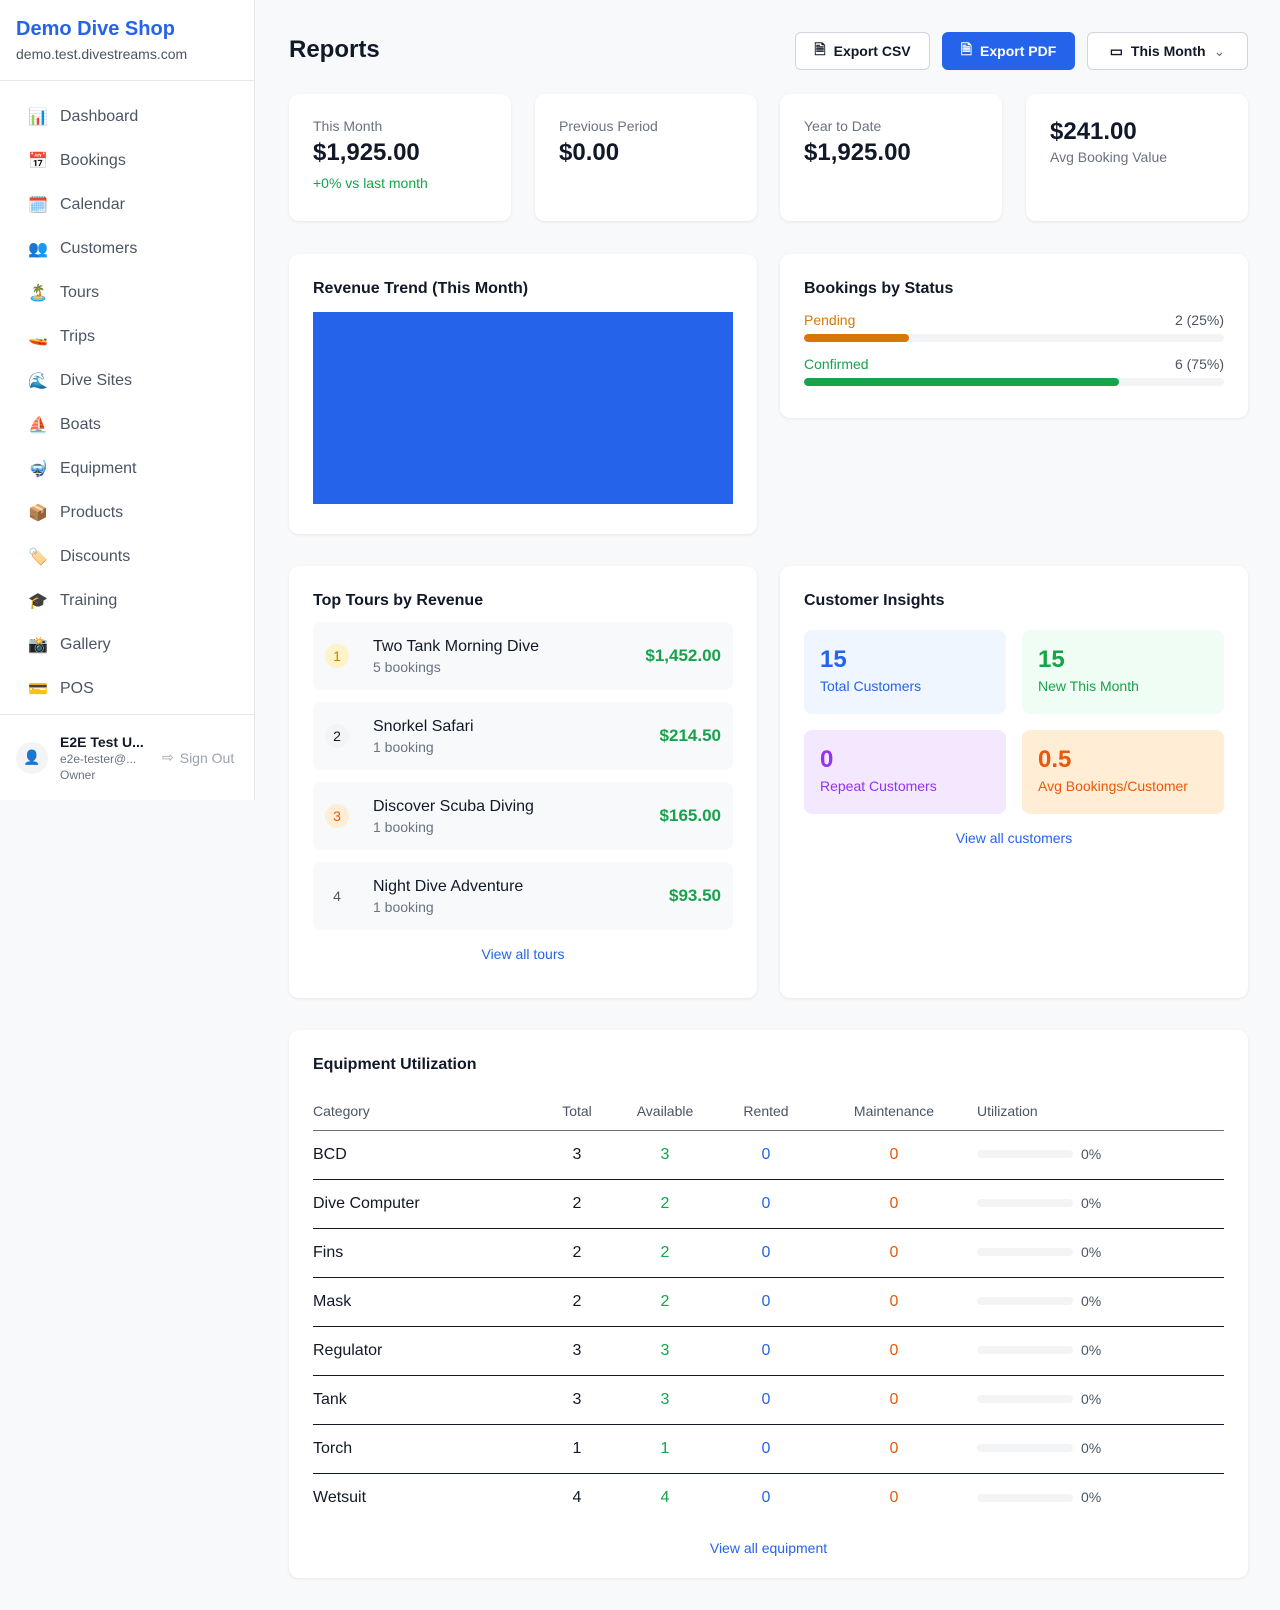 The width and height of the screenshot is (1280, 1610). I want to click on tour-item: 3 Discover Scuba Diving 1 booking $165.00, so click(523, 816).